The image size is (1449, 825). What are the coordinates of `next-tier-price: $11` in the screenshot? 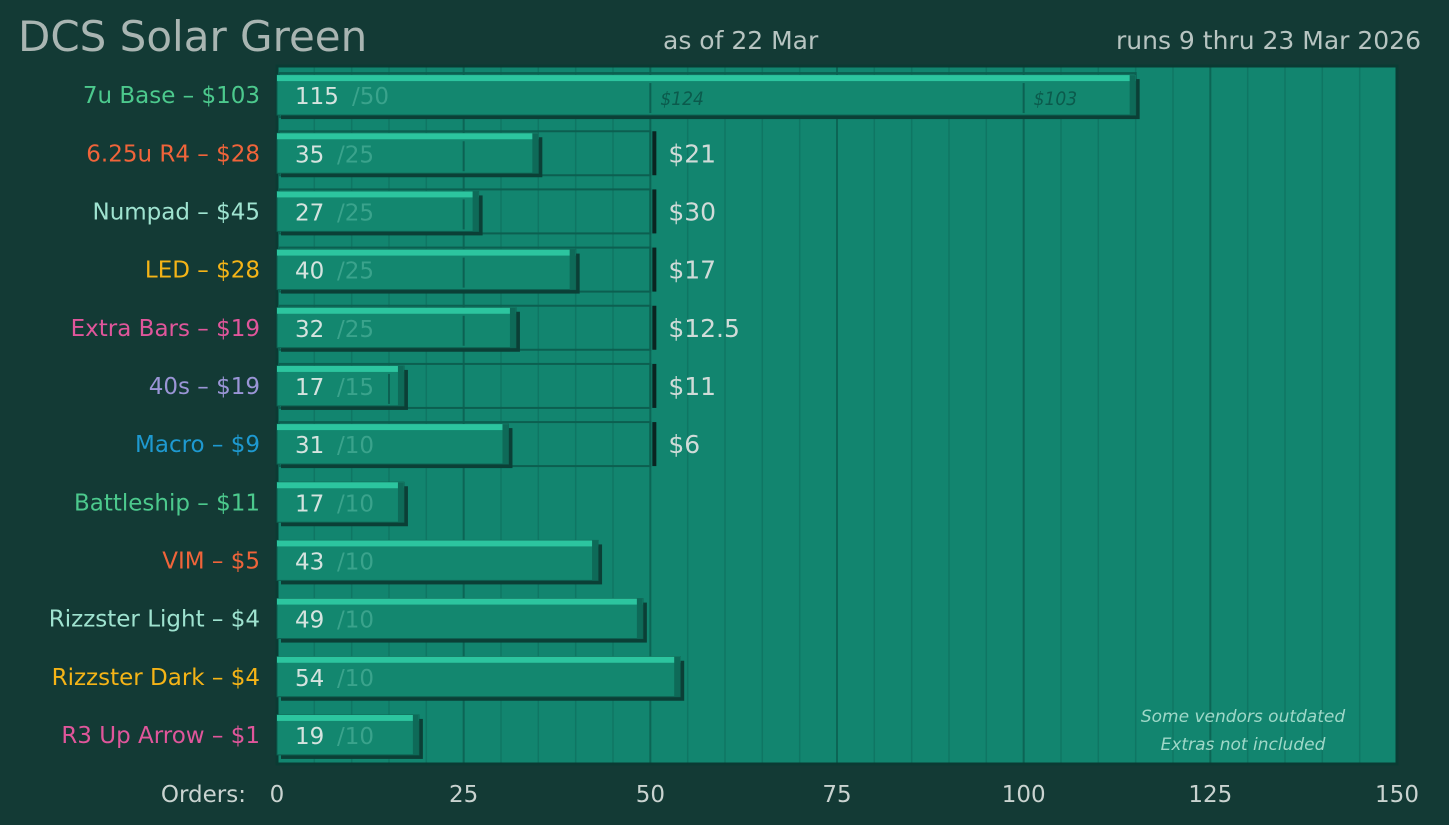 It's located at (692, 386).